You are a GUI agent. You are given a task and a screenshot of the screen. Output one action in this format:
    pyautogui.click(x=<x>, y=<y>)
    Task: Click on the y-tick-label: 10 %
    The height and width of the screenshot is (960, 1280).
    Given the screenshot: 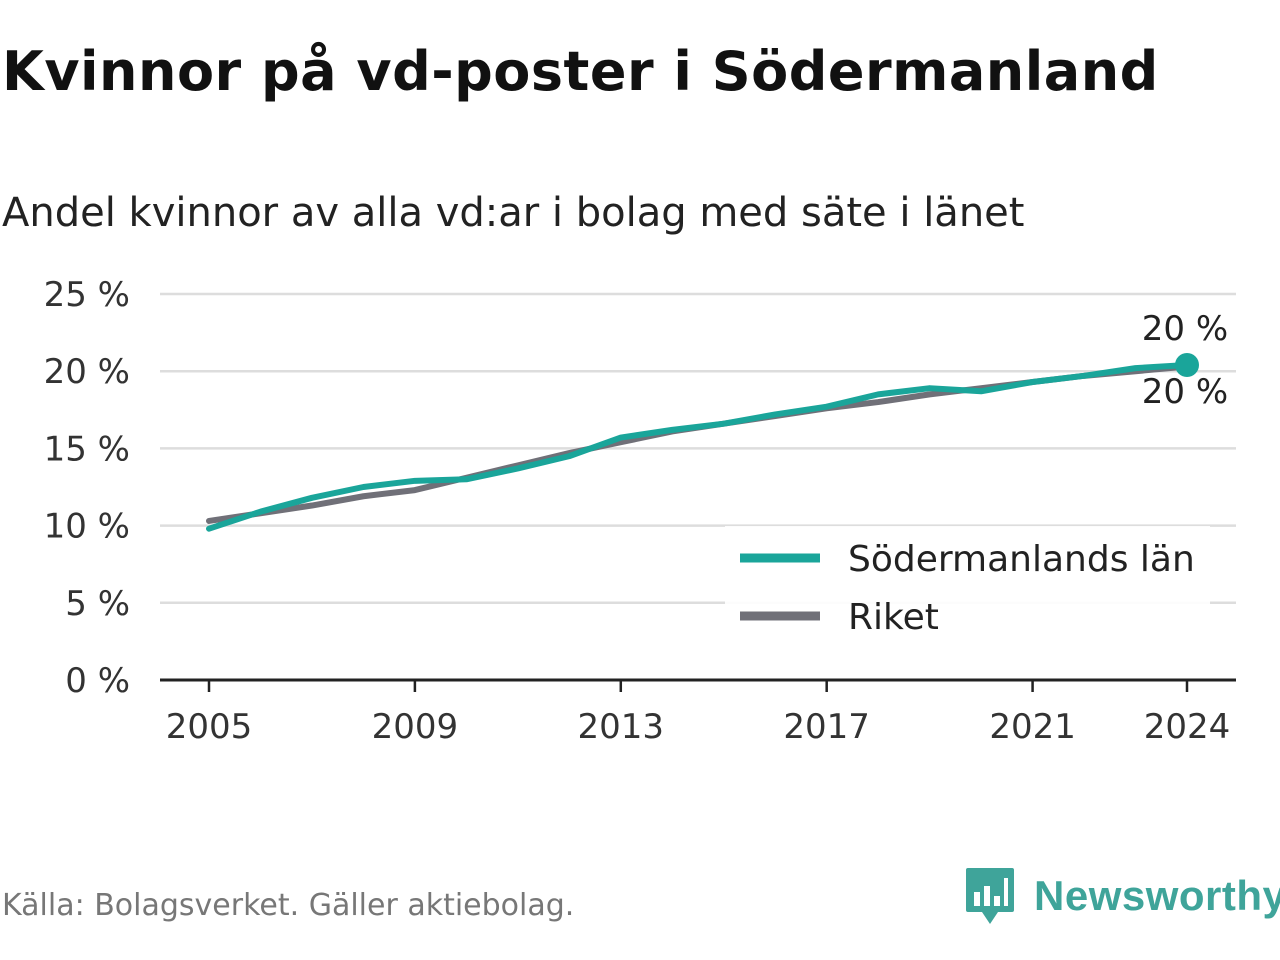 What is the action you would take?
    pyautogui.click(x=87, y=527)
    